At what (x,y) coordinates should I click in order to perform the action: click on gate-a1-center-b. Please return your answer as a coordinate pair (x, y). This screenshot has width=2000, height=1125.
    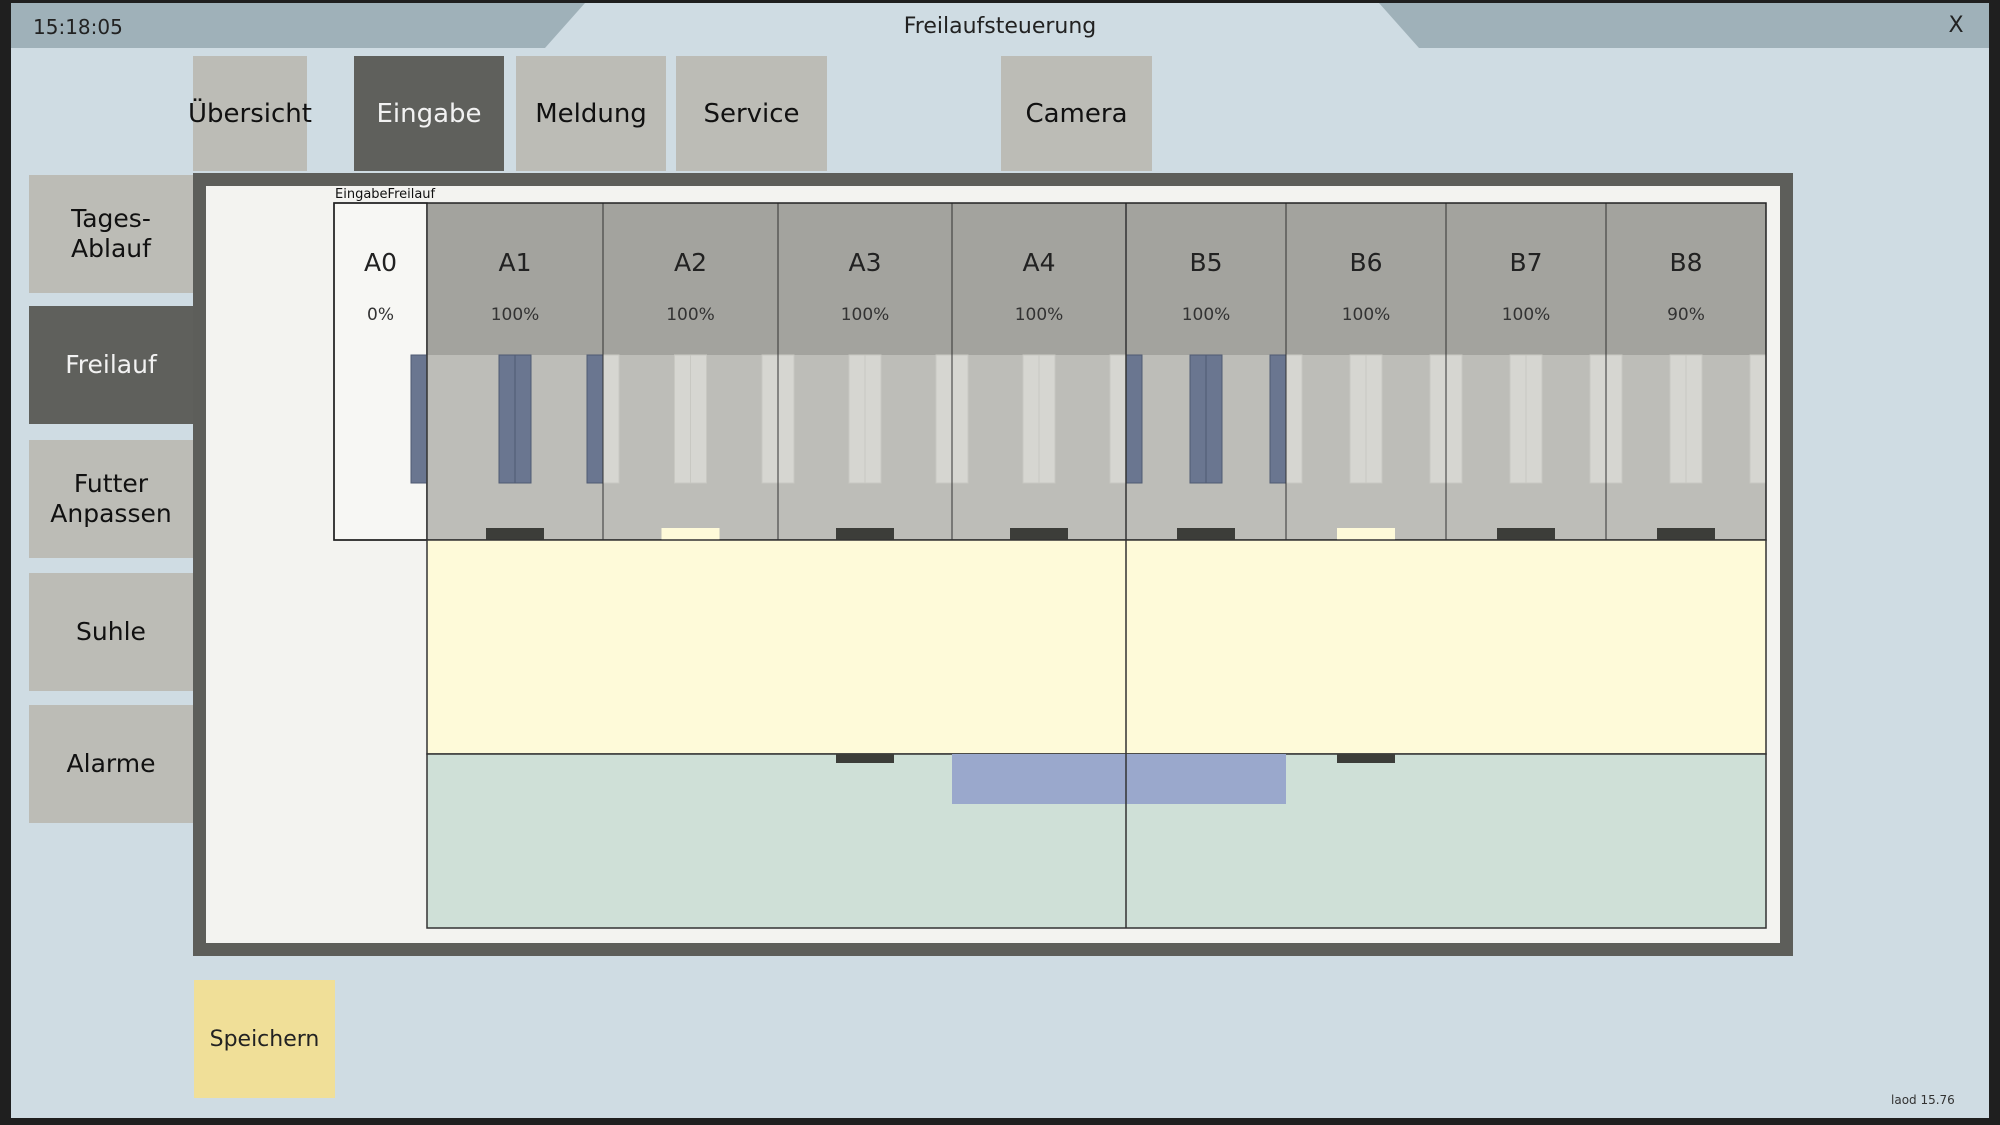
    Looking at the image, I should click on (523, 419).